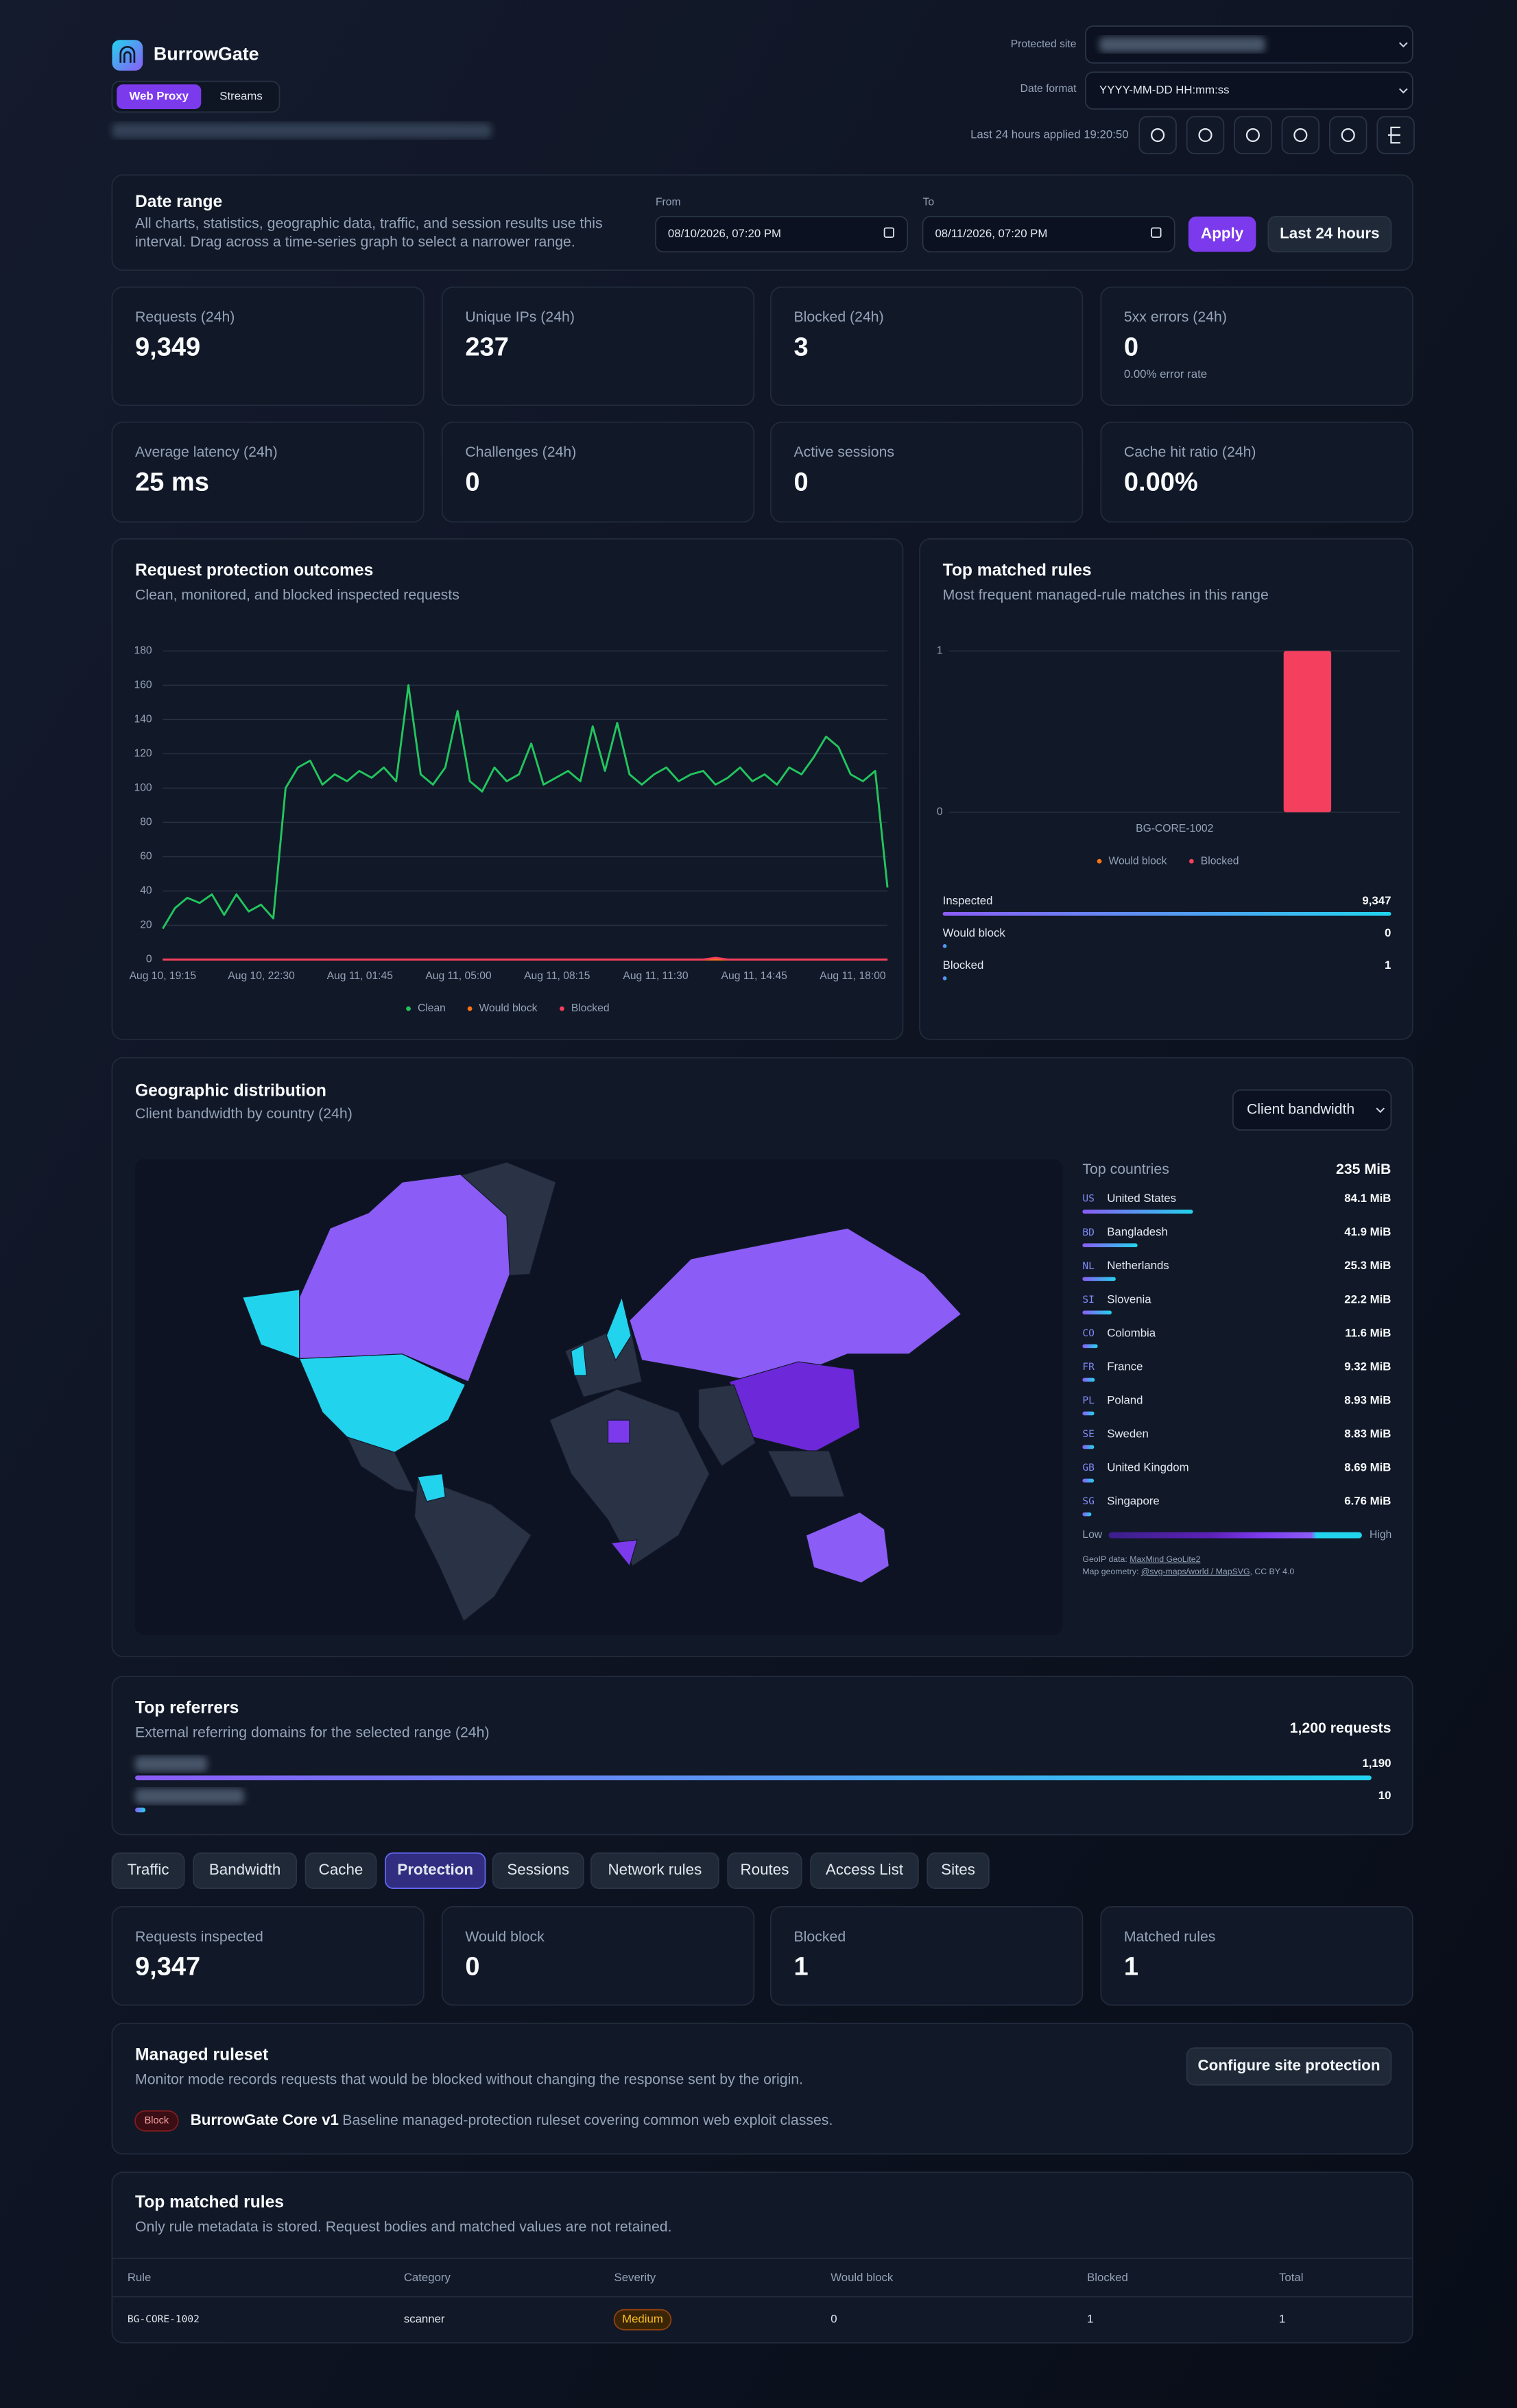 Image resolution: width=1517 pixels, height=2408 pixels. I want to click on stat-value: 9,347, so click(167, 1967).